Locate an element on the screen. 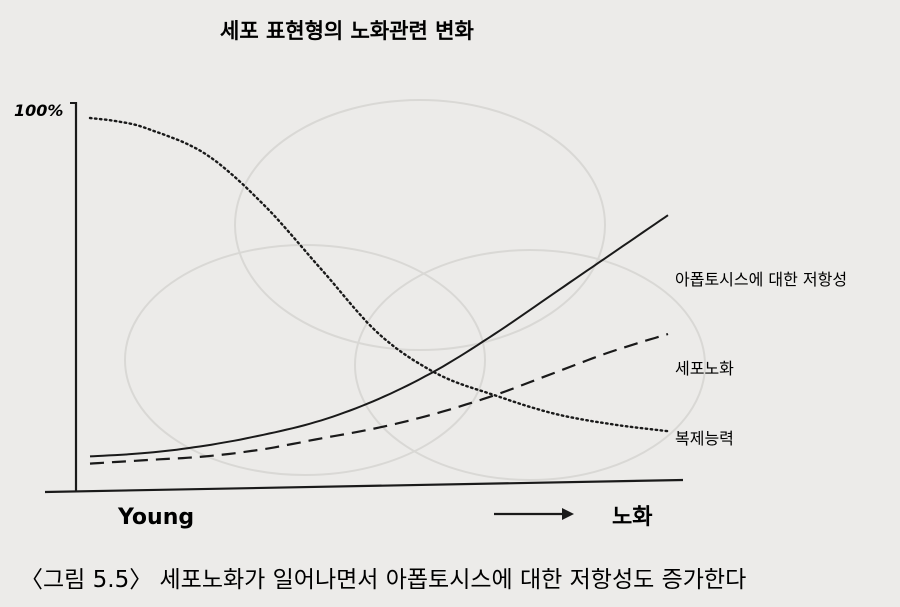 The width and height of the screenshot is (900, 607). right-arrow-icon is located at coordinates (534, 514).